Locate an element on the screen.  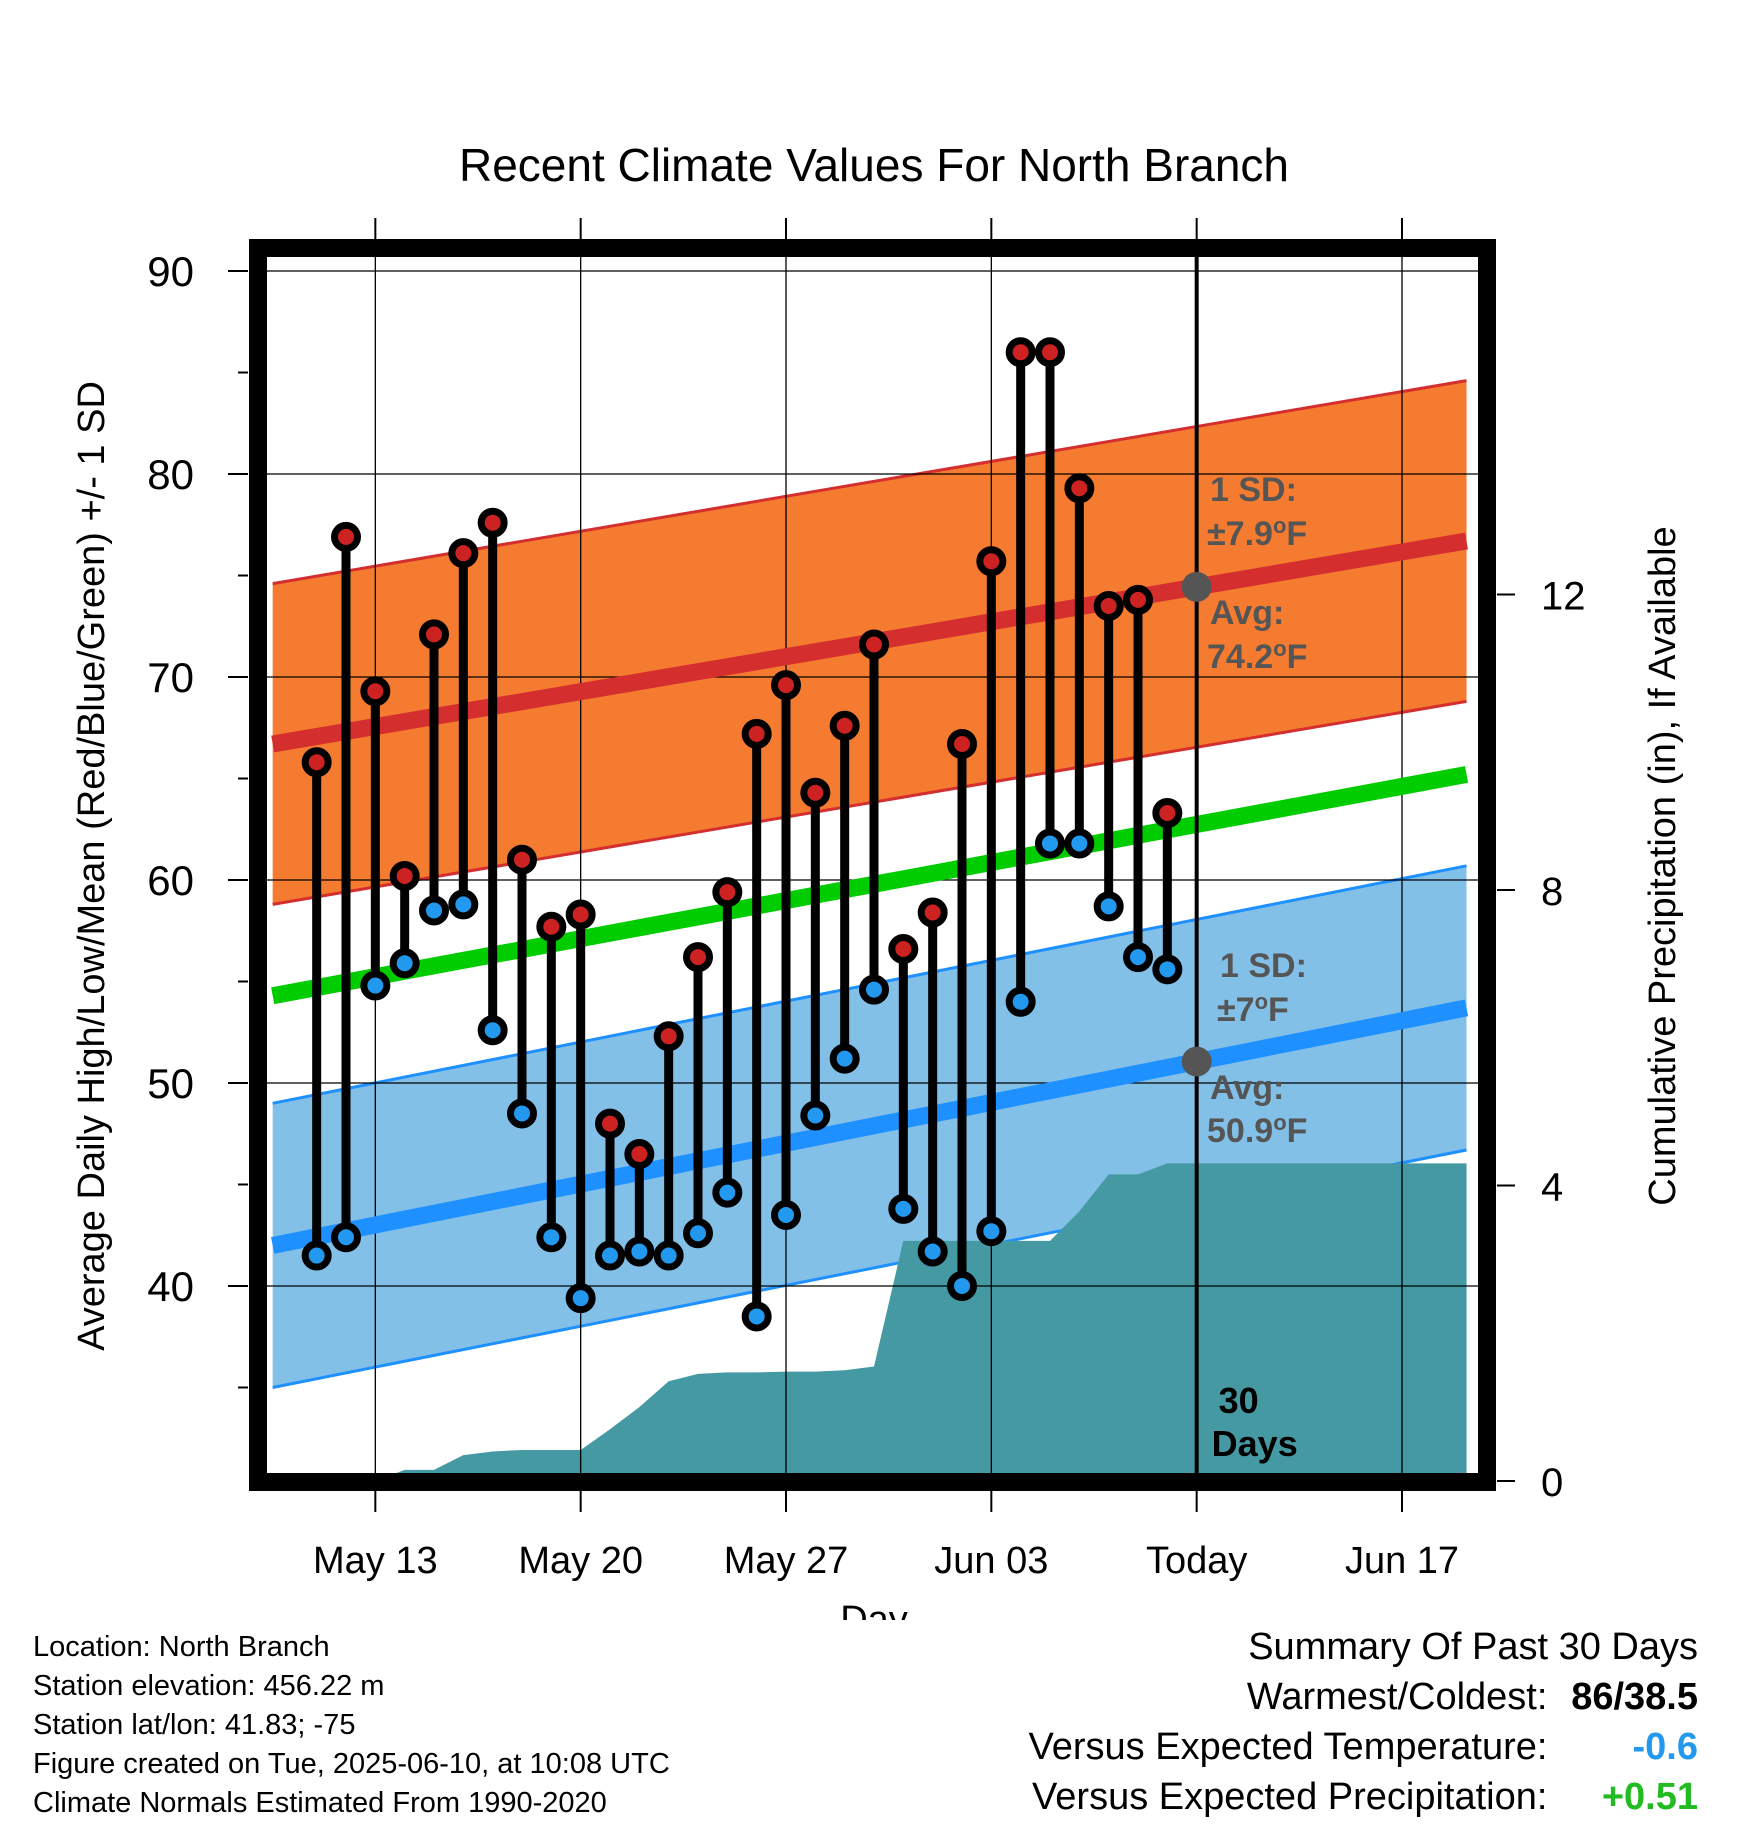
avg-low-marker is located at coordinates (1196, 1061).